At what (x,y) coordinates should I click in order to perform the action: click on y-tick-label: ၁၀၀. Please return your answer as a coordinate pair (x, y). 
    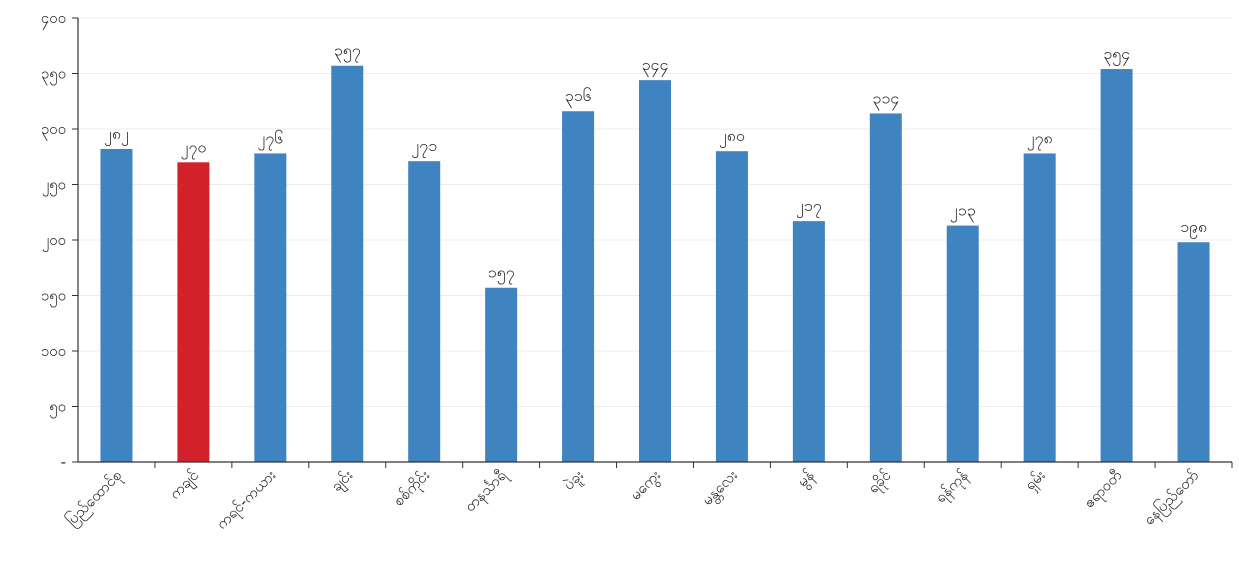
    Looking at the image, I should click on (53, 351).